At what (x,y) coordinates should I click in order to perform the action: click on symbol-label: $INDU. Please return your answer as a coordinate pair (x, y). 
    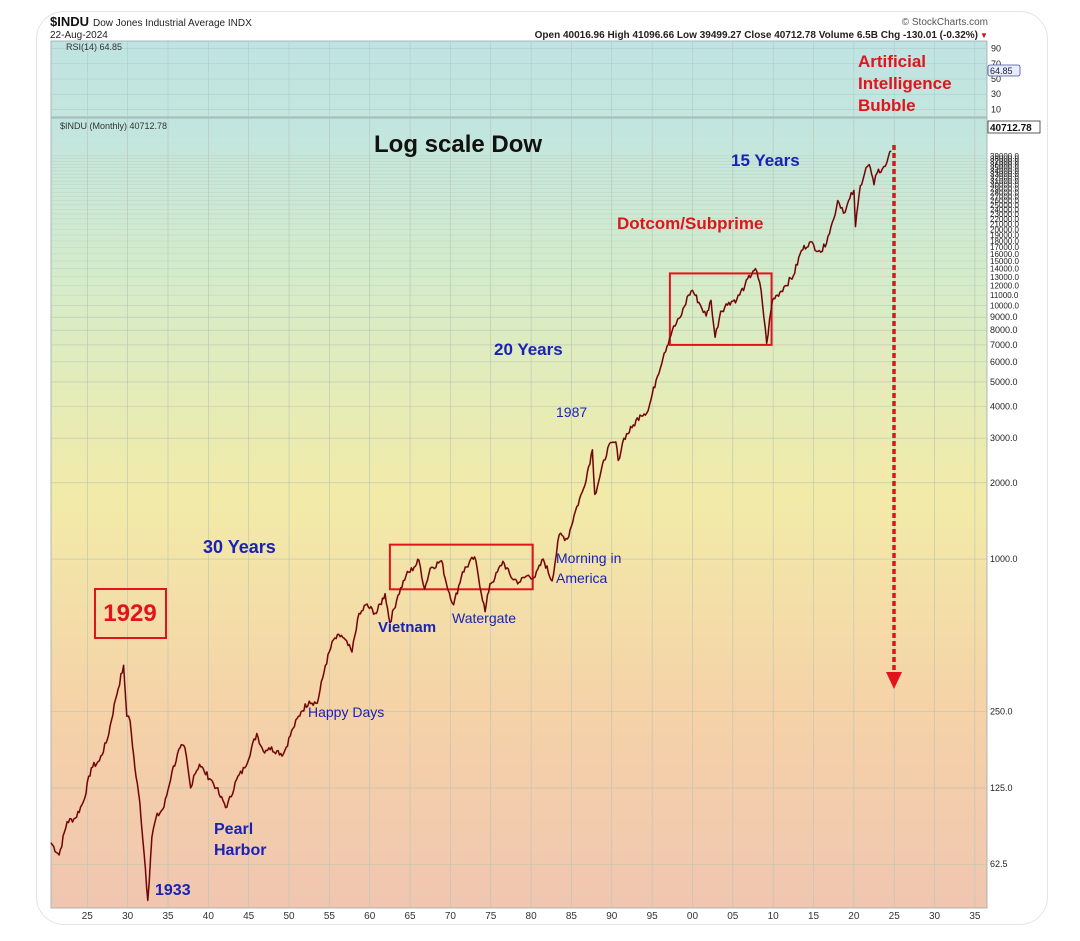
    Looking at the image, I should click on (69, 21).